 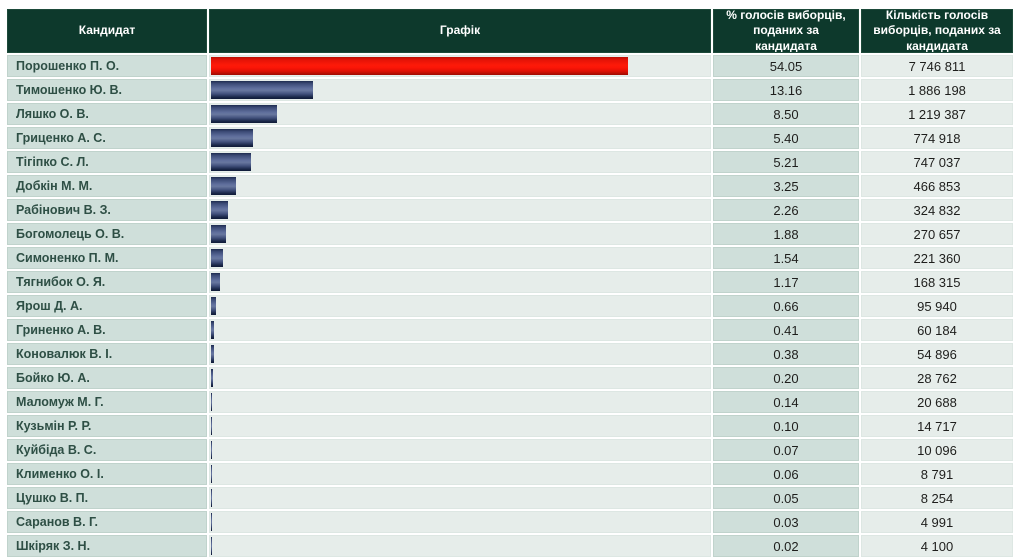 What do you see at coordinates (786, 66) in the screenshot?
I see `percent-cell: 54.05` at bounding box center [786, 66].